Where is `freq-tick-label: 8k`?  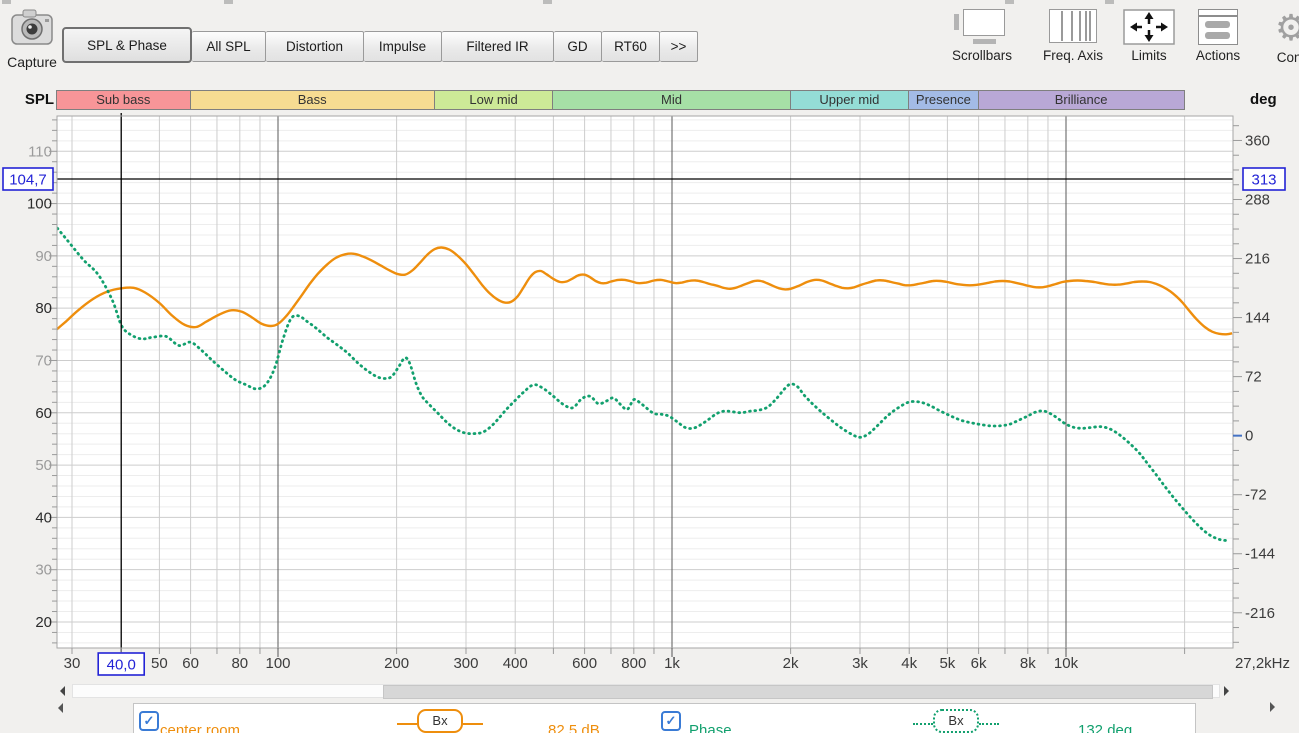 freq-tick-label: 8k is located at coordinates (1028, 663).